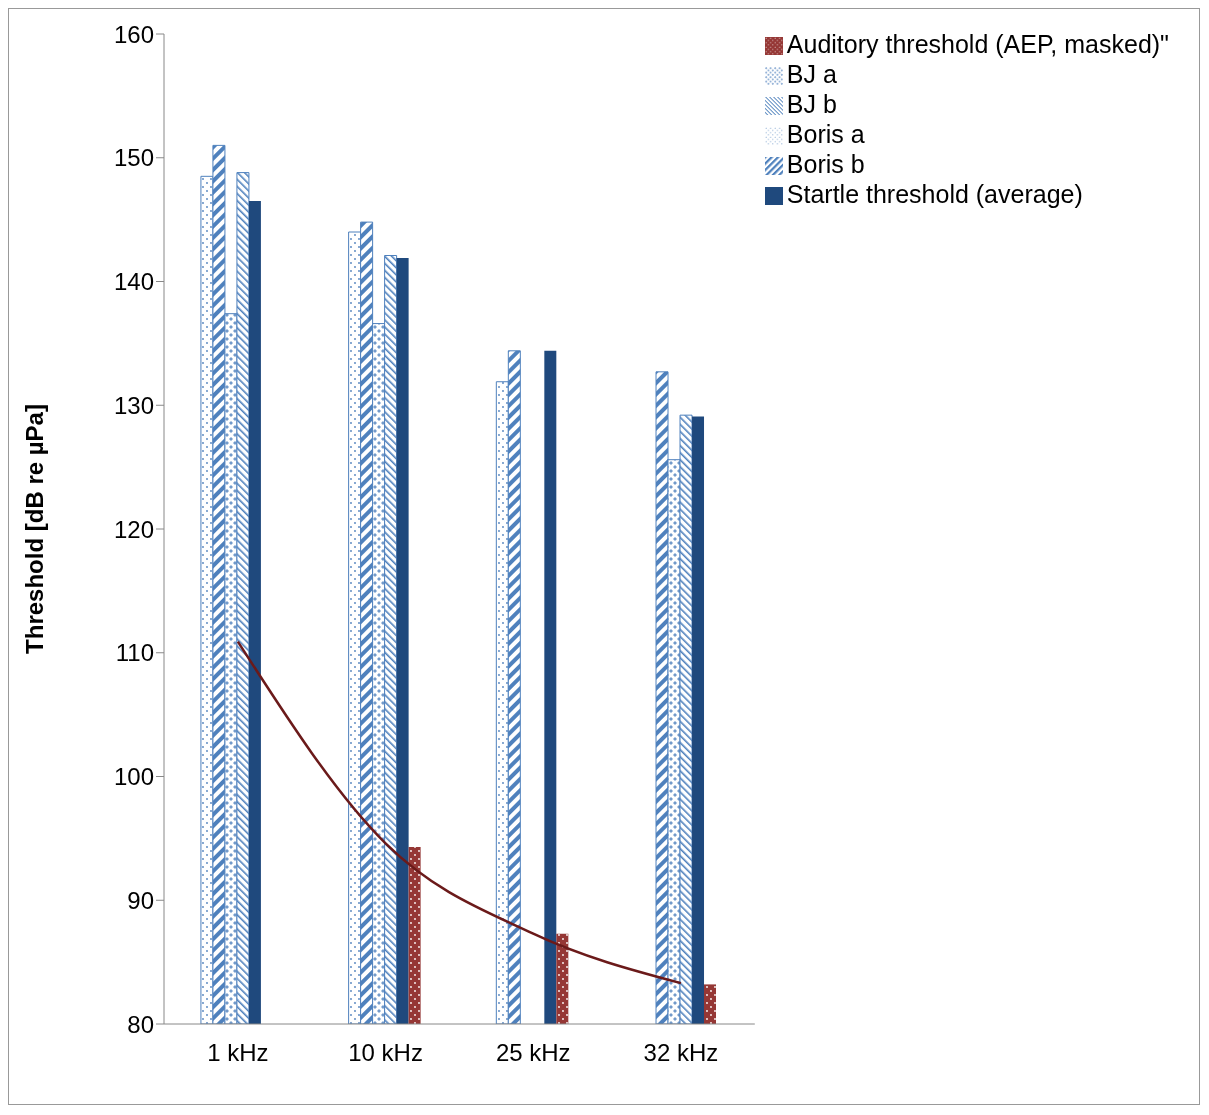  What do you see at coordinates (34, 529) in the screenshot?
I see `y-axis-title: Threshold [dB re µPa]` at bounding box center [34, 529].